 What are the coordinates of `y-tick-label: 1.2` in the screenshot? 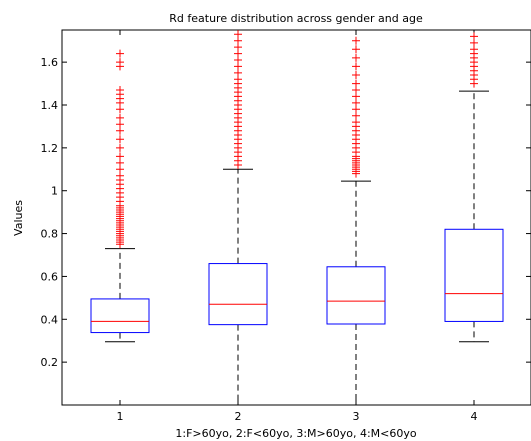 It's located at (50, 148).